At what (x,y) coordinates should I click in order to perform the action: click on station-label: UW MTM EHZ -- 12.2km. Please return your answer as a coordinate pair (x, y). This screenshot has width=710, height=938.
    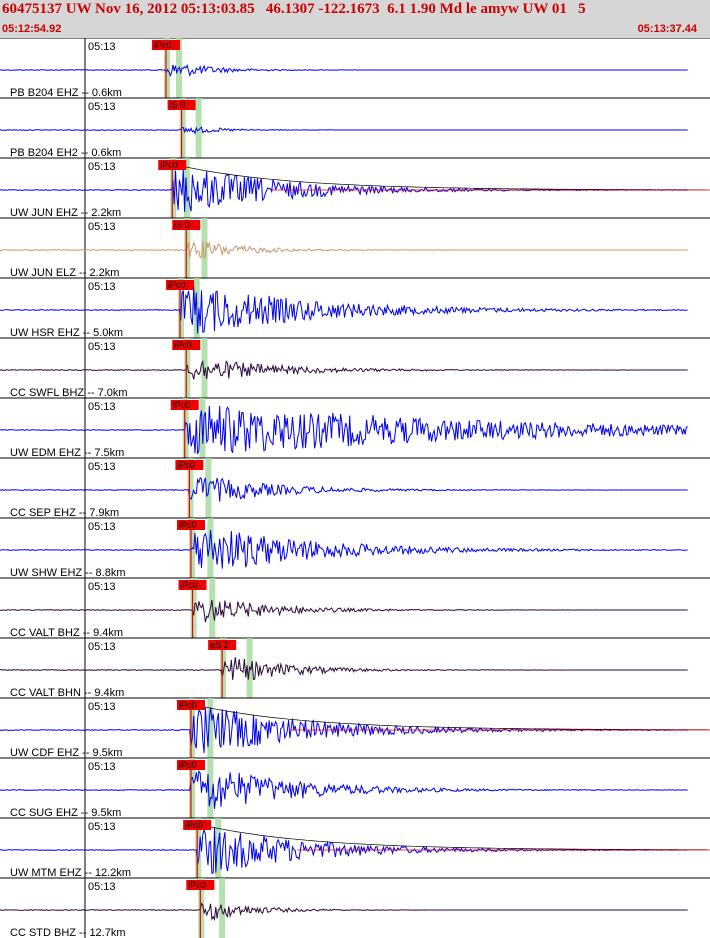
    Looking at the image, I should click on (70, 873).